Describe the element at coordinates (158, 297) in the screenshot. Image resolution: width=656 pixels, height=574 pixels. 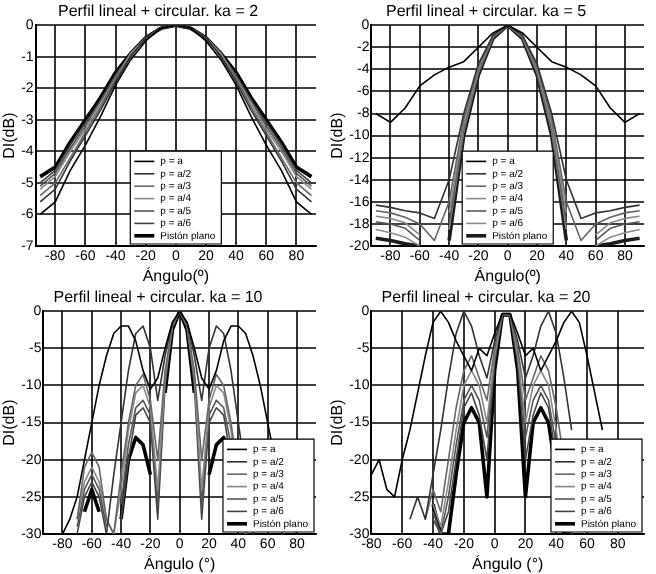
I see `chart-title: Perfil lineal + circular. ka = 10` at that location.